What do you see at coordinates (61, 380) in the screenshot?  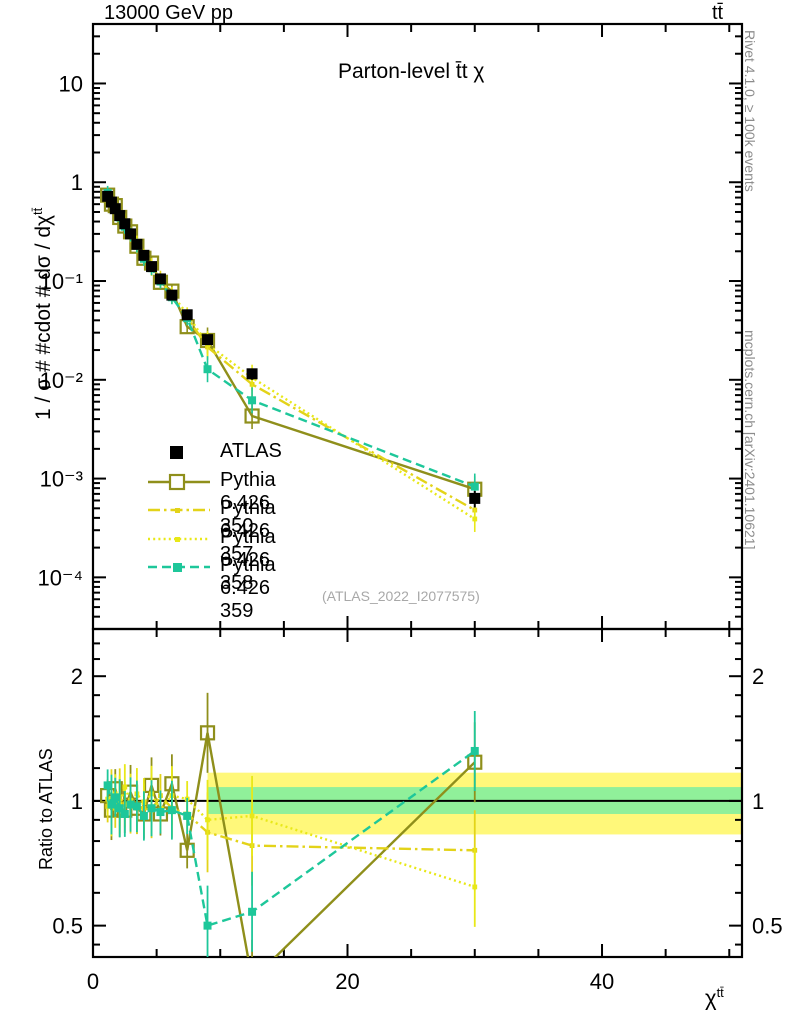 I see `y-tick-label-main: 10⁻²` at bounding box center [61, 380].